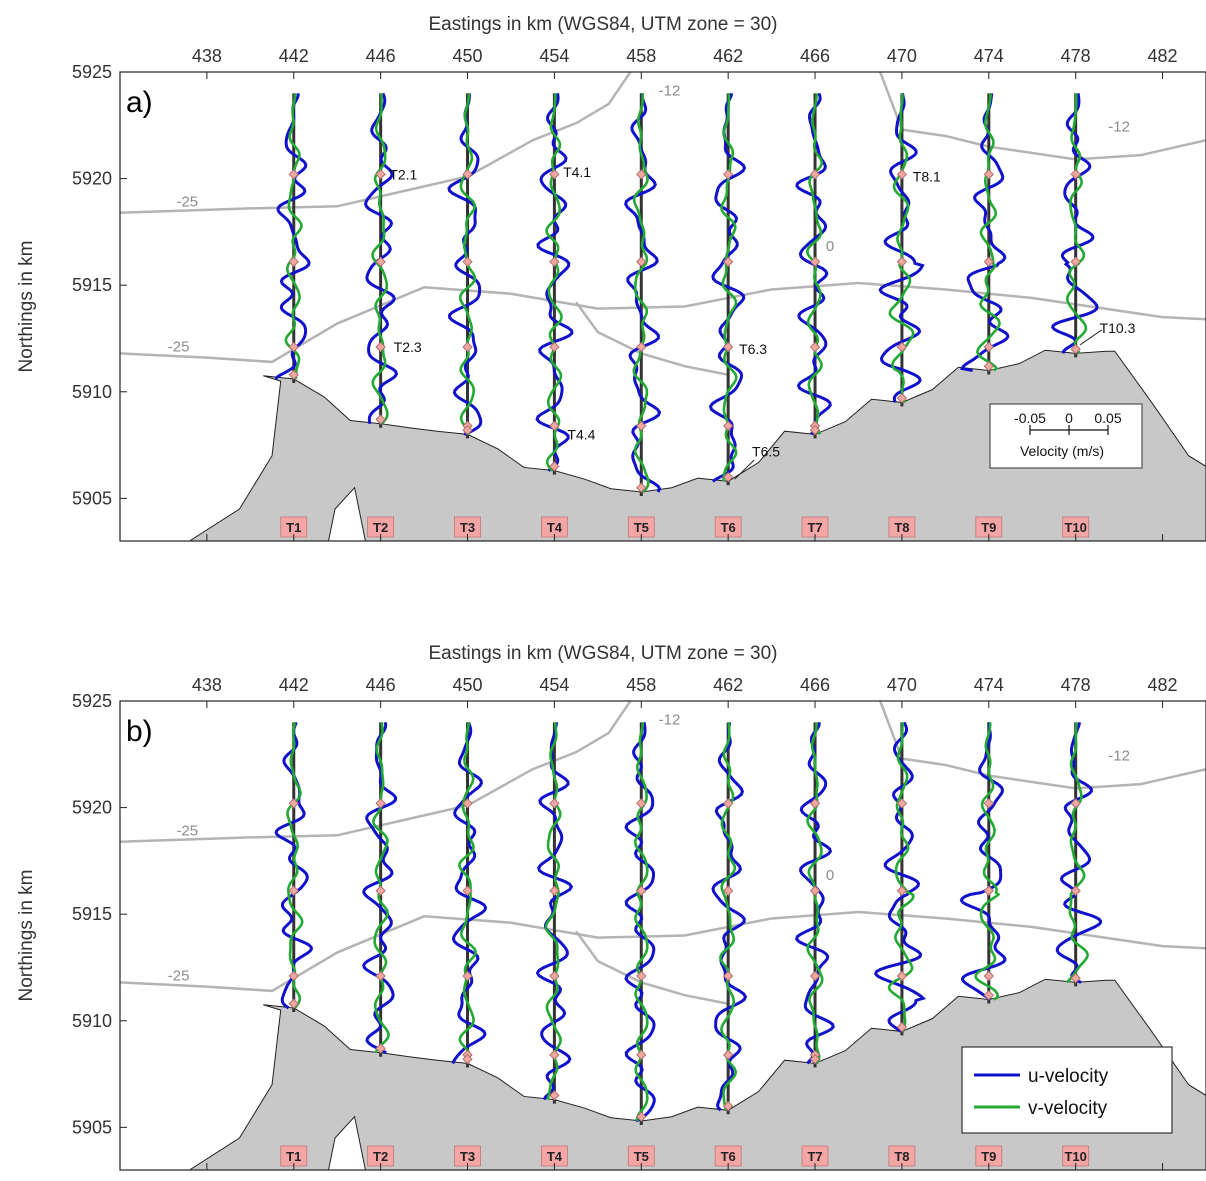  Describe the element at coordinates (380, 527) in the screenshot. I see `transect-tag-label: T2` at that location.